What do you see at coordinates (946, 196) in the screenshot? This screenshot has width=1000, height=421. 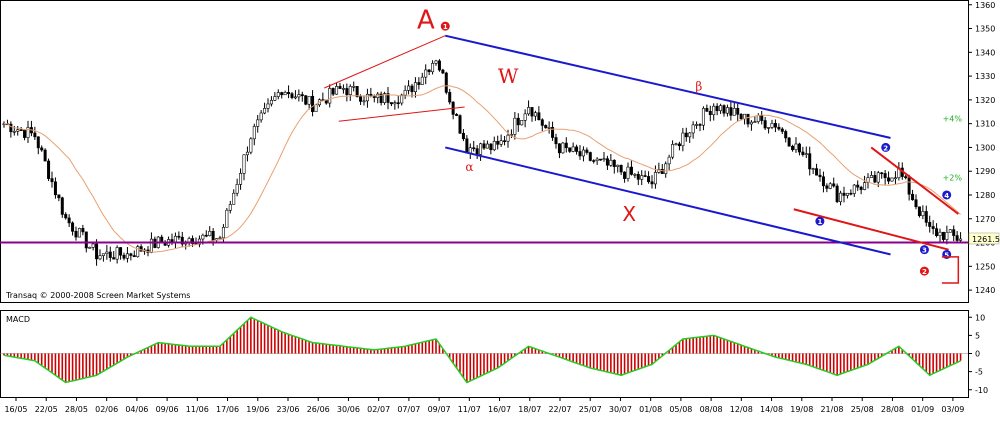 I see `wave-point-4: 4` at bounding box center [946, 196].